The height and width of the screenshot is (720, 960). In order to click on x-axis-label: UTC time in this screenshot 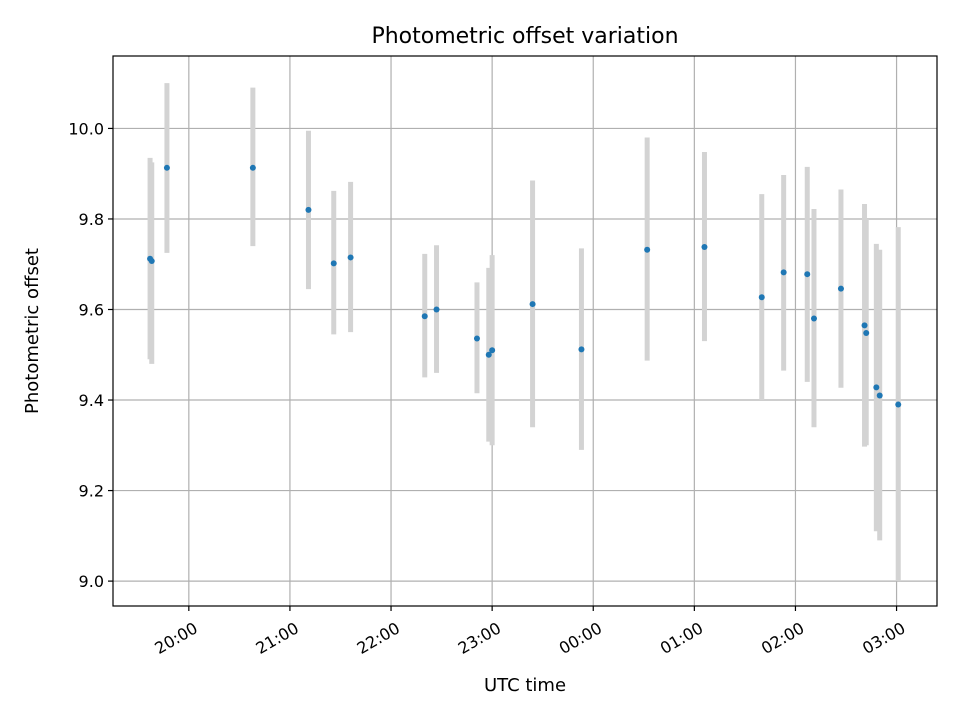, I will do `click(525, 685)`.